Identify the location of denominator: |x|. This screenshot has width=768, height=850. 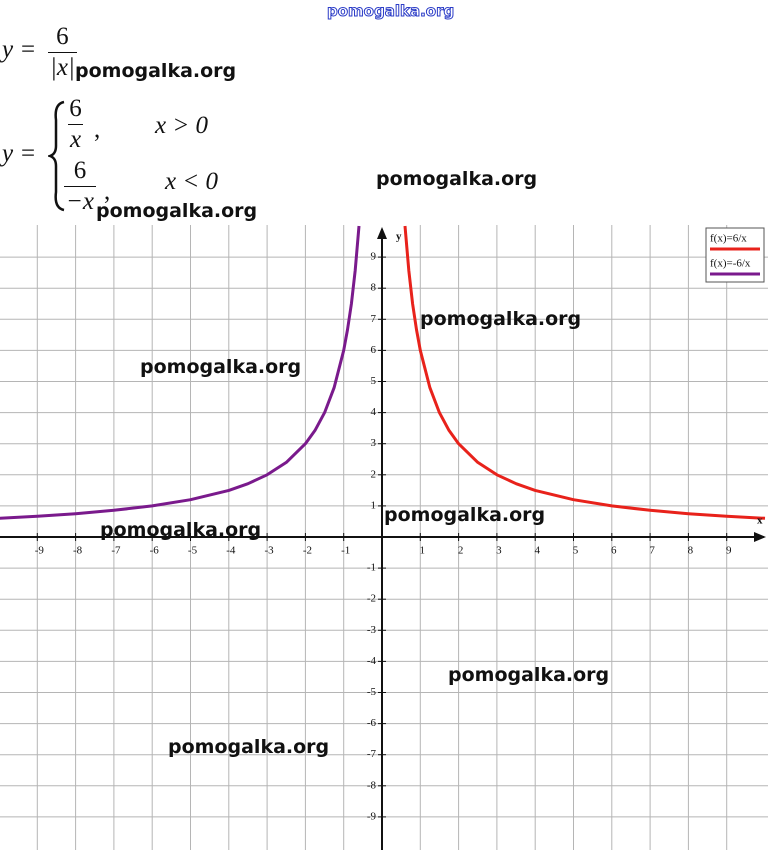
(62, 66).